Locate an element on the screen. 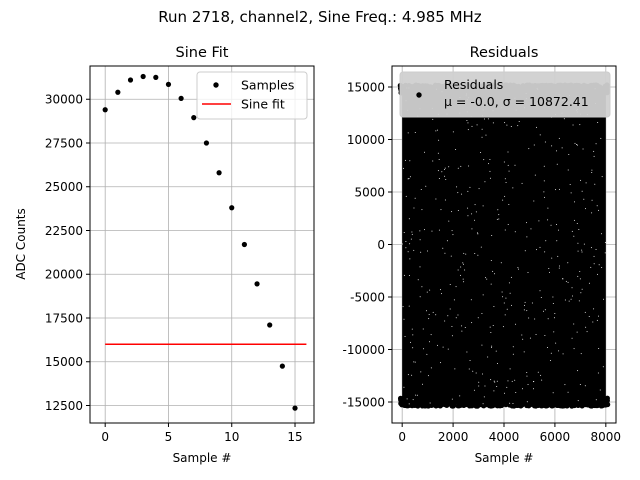 This screenshot has width=640, height=480. sine-fit-legend-box is located at coordinates (252, 95).